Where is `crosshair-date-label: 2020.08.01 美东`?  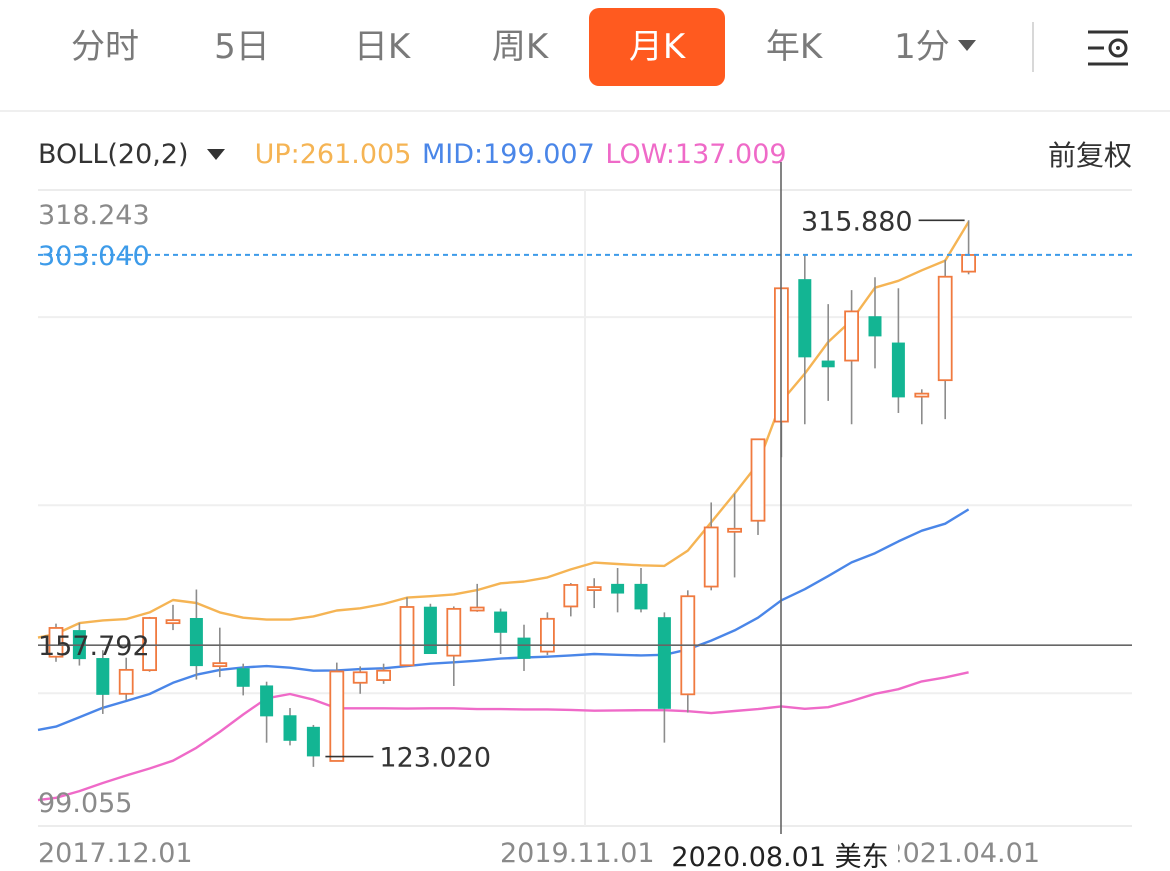 crosshair-date-label: 2020.08.01 美东 is located at coordinates (779, 856).